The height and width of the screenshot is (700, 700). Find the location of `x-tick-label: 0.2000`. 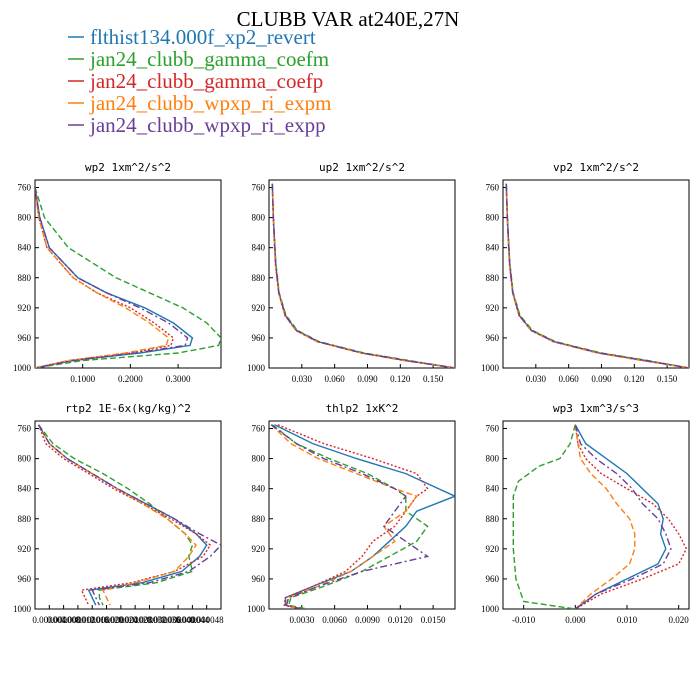

x-tick-label: 0.2000 is located at coordinates (130, 379).